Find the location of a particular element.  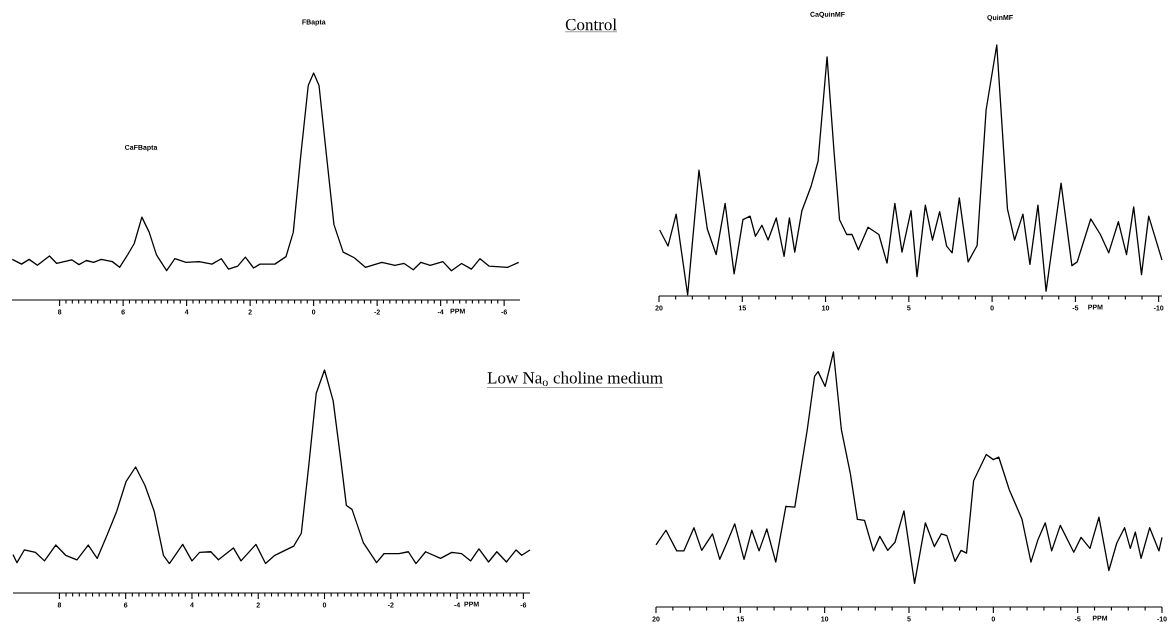

text: Low Na$_{o}$ choline medium is located at coordinates (575, 379).